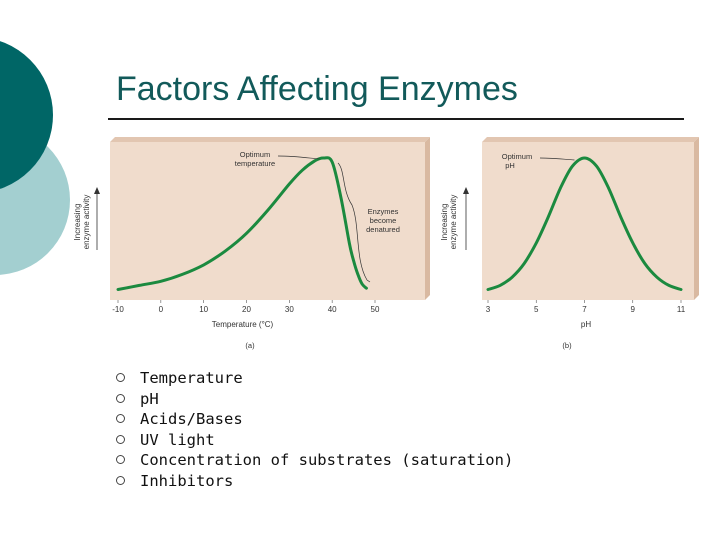 This screenshot has height=540, width=720. I want to click on x-tick-label: 20, so click(246, 309).